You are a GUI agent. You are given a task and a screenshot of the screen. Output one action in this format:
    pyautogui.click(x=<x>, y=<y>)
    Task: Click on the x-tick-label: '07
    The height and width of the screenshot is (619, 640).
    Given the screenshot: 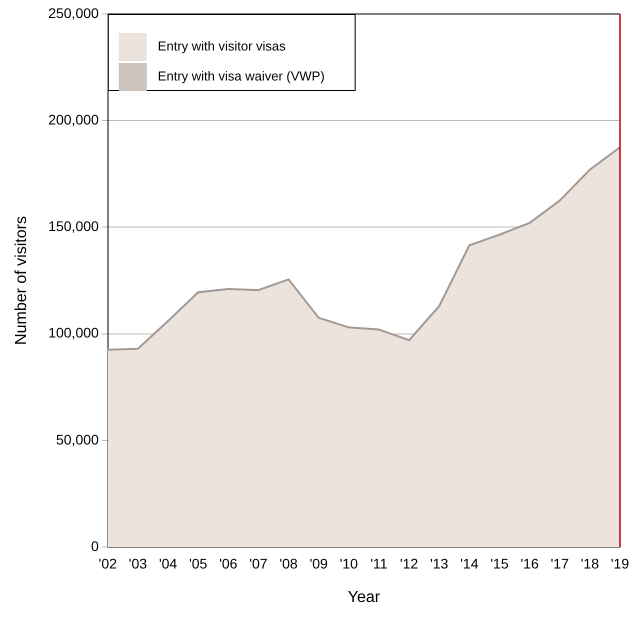 What is the action you would take?
    pyautogui.click(x=258, y=563)
    